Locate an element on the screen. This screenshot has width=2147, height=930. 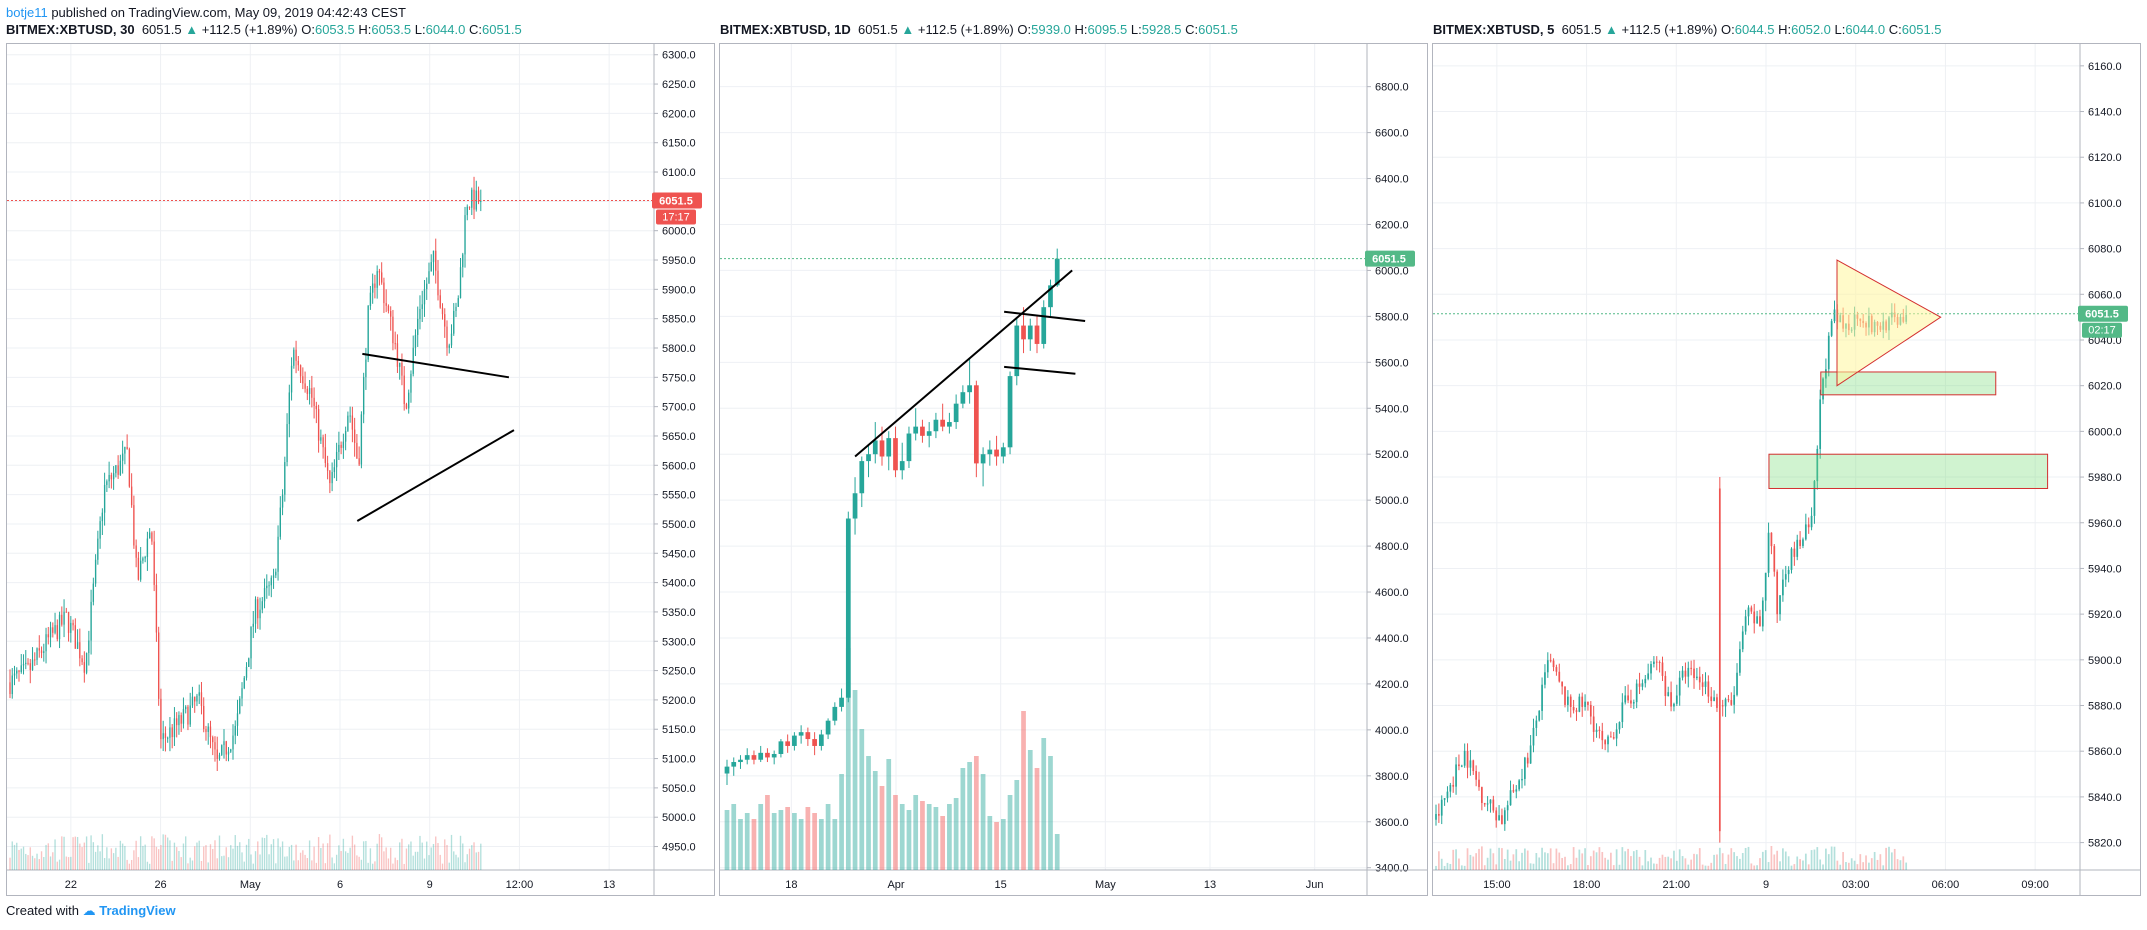
y-tick-label: 5550.0 is located at coordinates (679, 496).